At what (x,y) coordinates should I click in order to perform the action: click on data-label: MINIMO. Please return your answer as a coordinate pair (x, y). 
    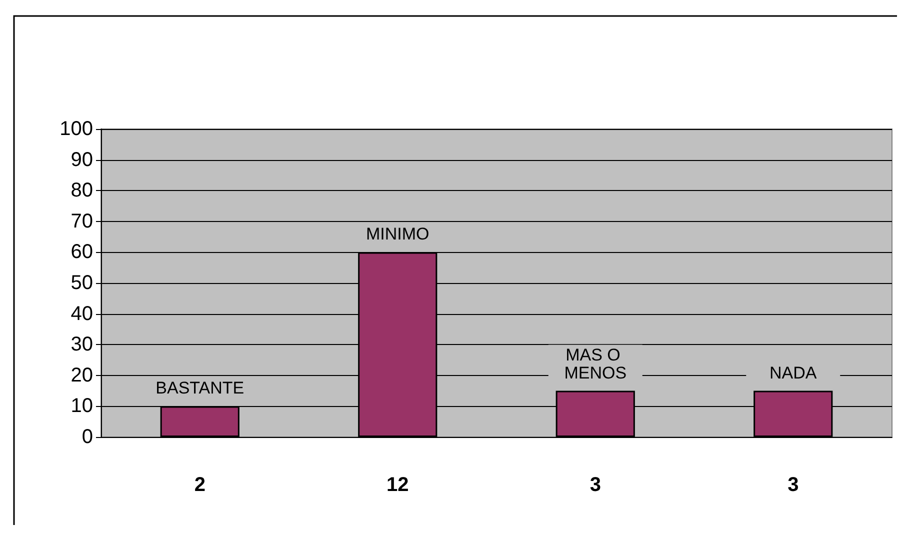
    Looking at the image, I should click on (398, 234).